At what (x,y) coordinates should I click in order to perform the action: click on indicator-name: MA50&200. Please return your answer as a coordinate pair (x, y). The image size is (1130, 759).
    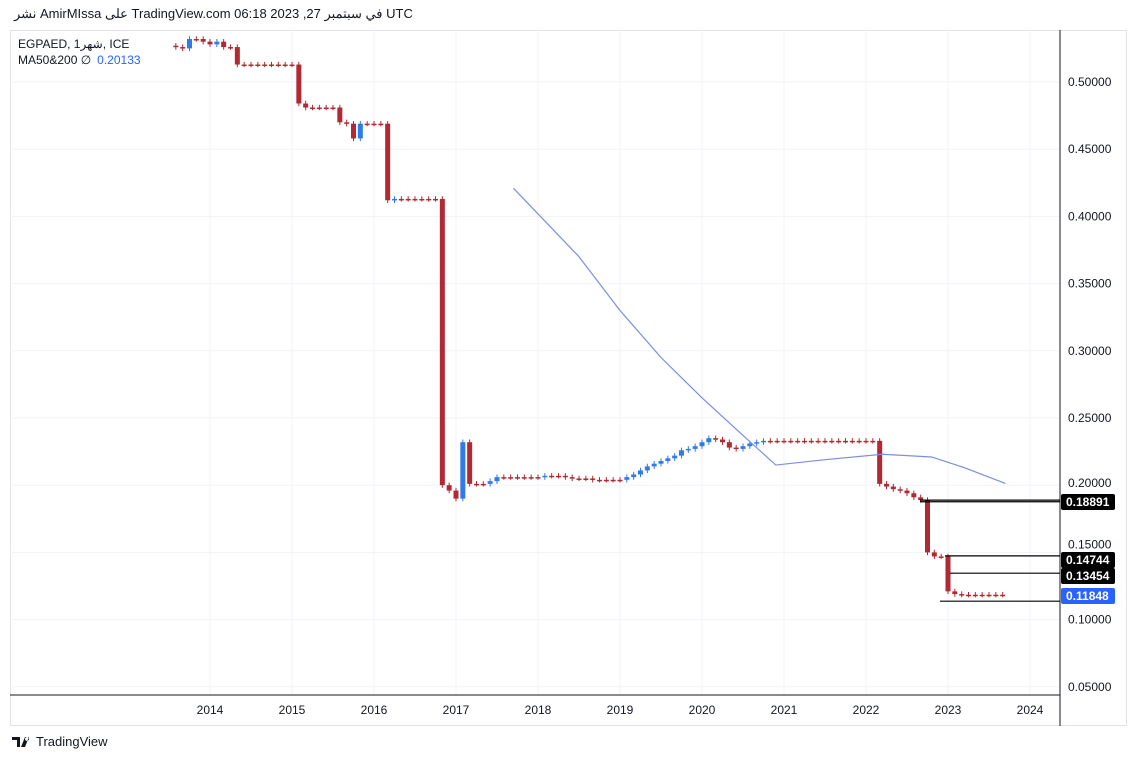
    Looking at the image, I should click on (48, 60).